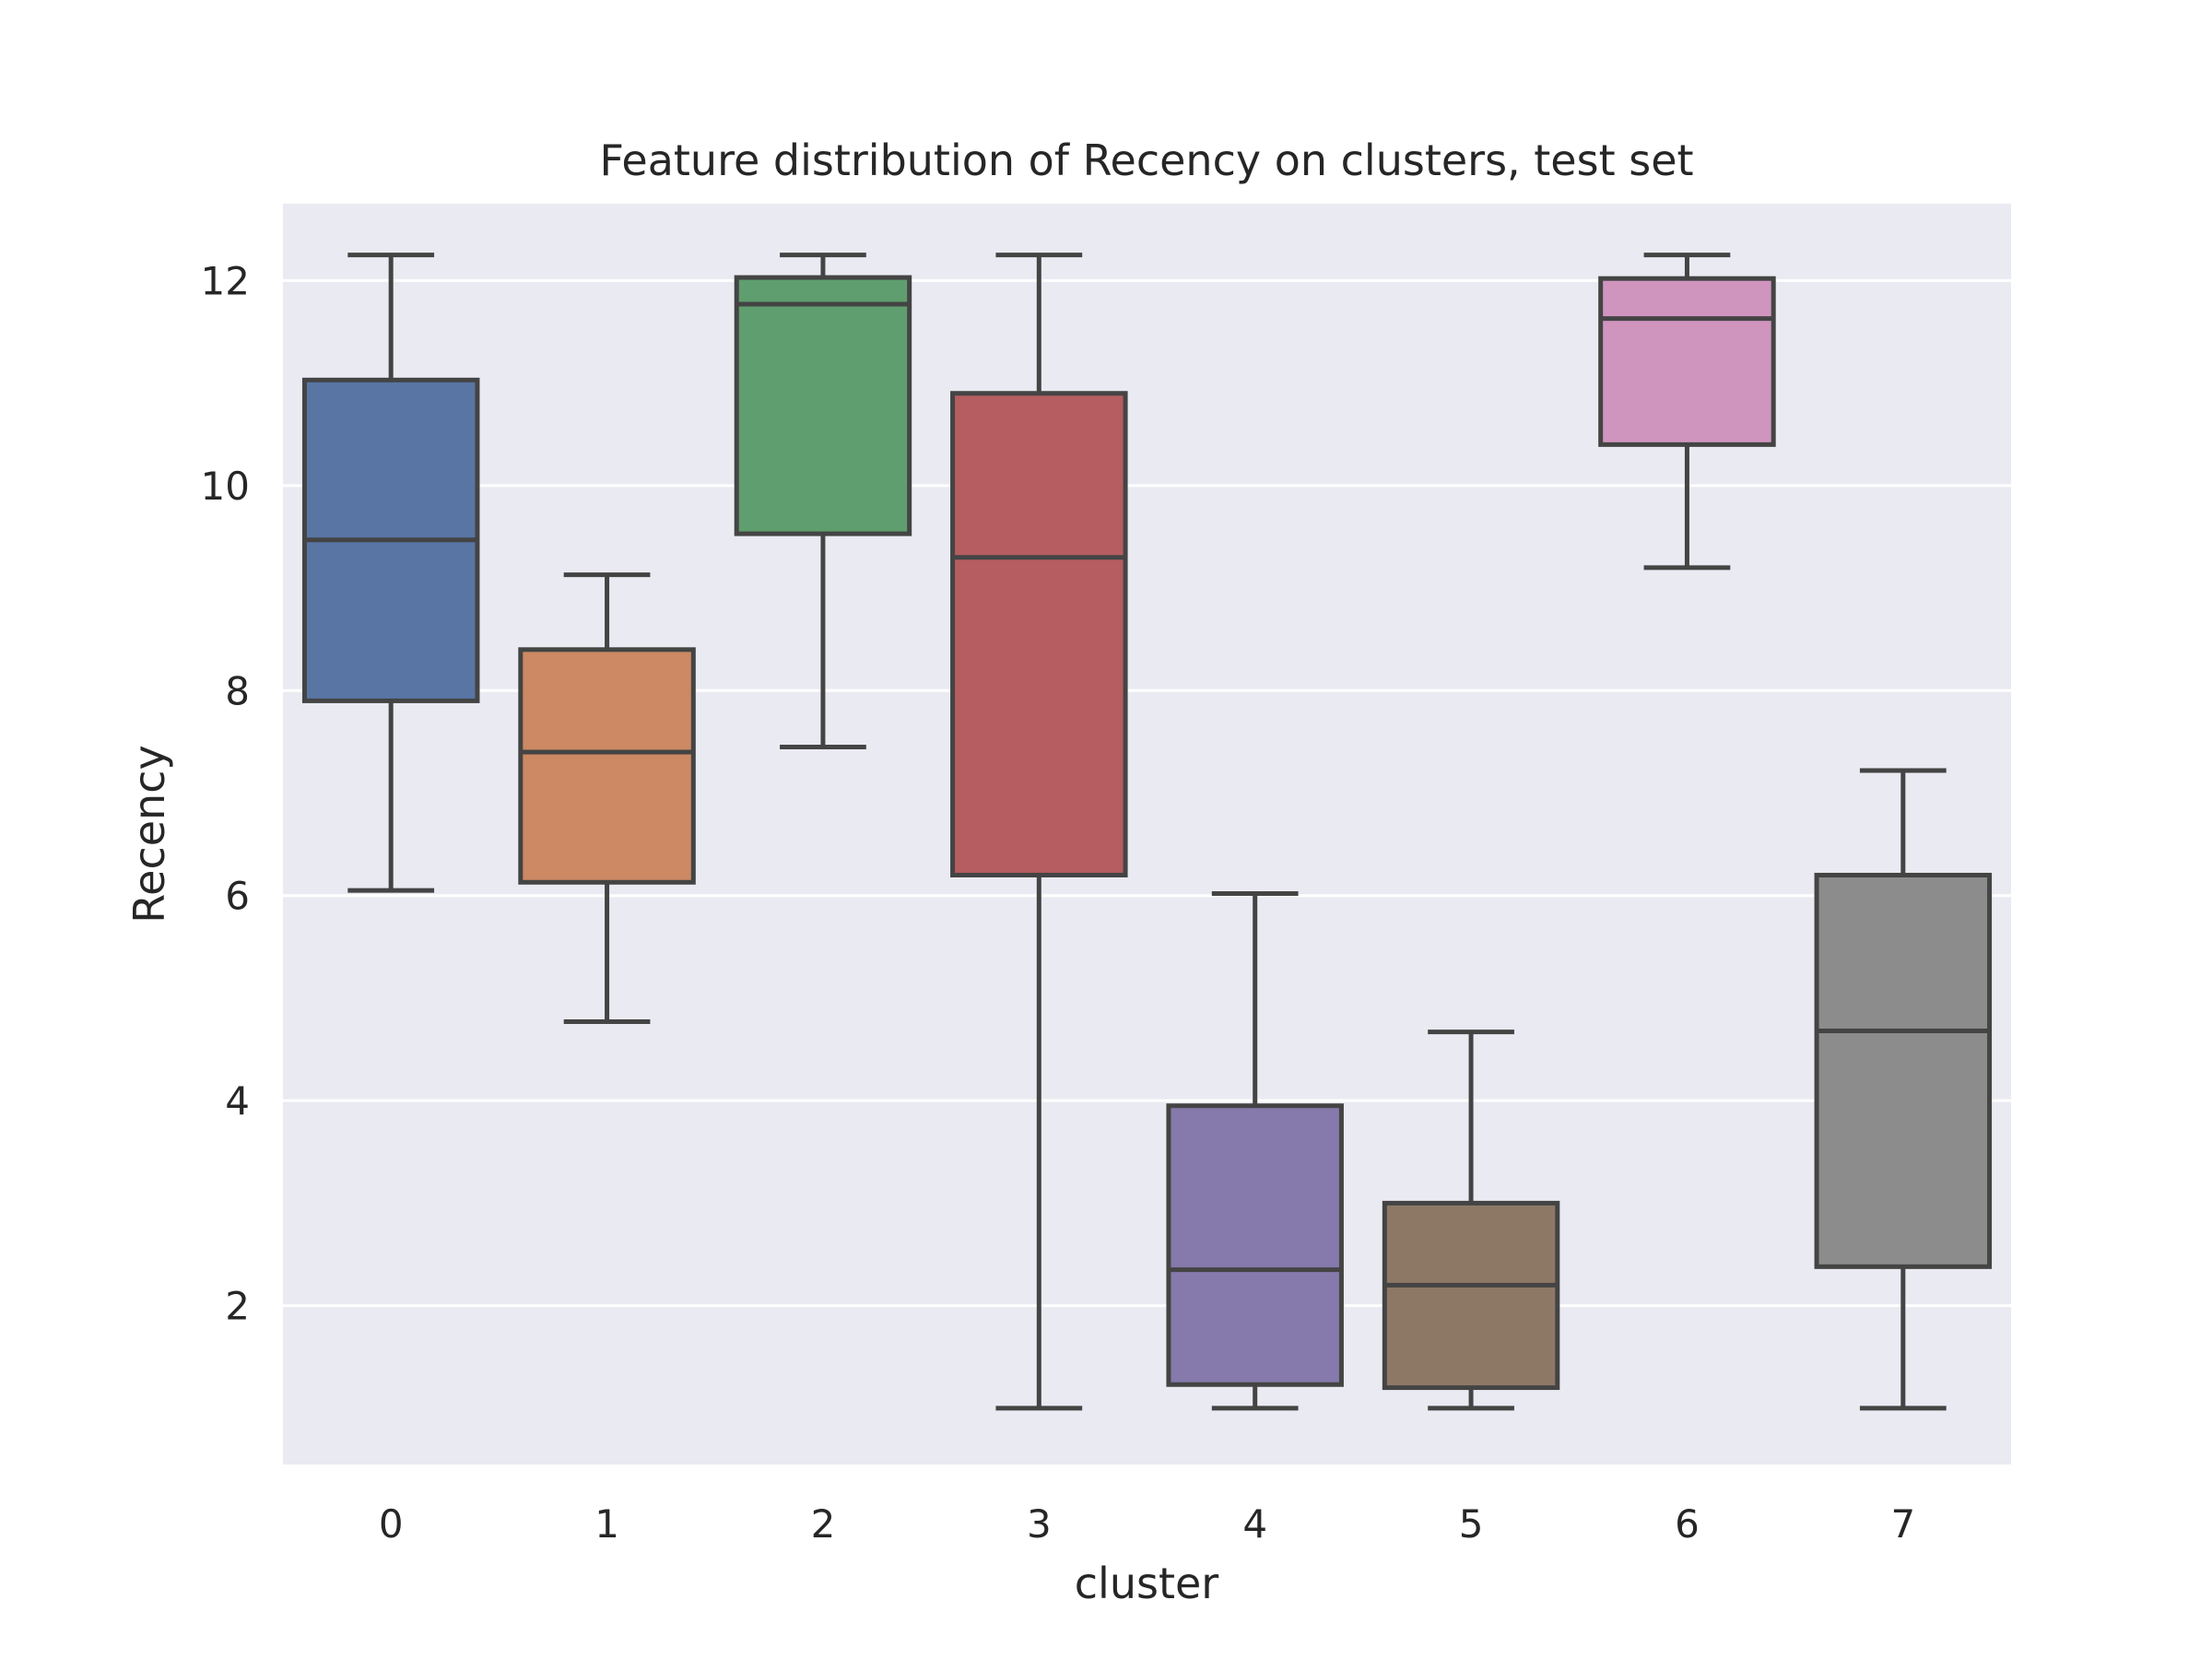 The width and height of the screenshot is (2212, 1659). Describe the element at coordinates (225, 280) in the screenshot. I see `y-tick-label: 12` at that location.